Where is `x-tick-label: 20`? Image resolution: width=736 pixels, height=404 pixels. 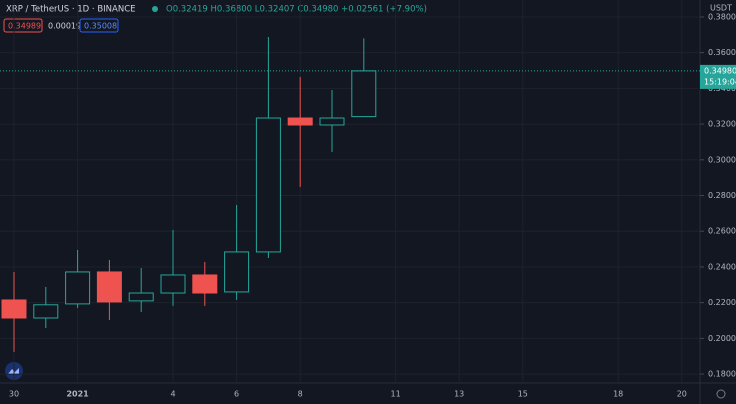 x-tick-label: 20 is located at coordinates (682, 394).